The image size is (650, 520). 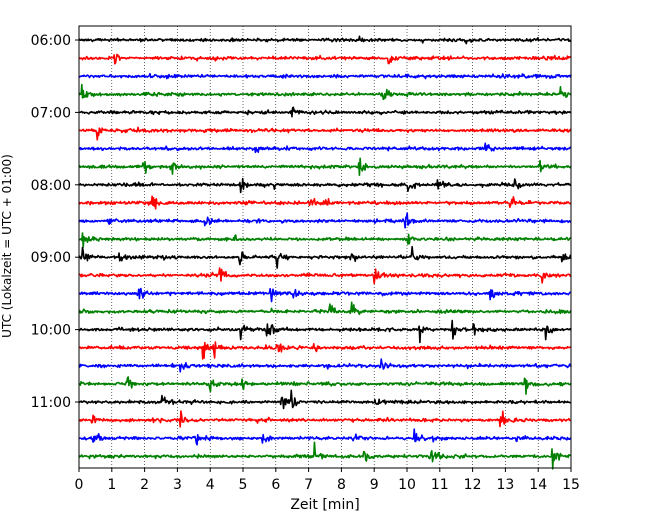 What do you see at coordinates (571, 485) in the screenshot?
I see `x-tick-label: 15` at bounding box center [571, 485].